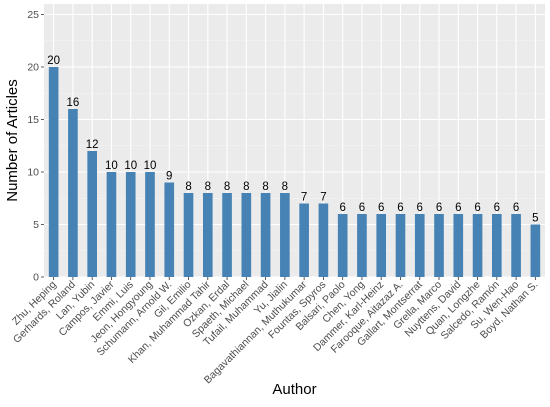  I want to click on y-axis-title: Number of Articles, so click(12, 140).